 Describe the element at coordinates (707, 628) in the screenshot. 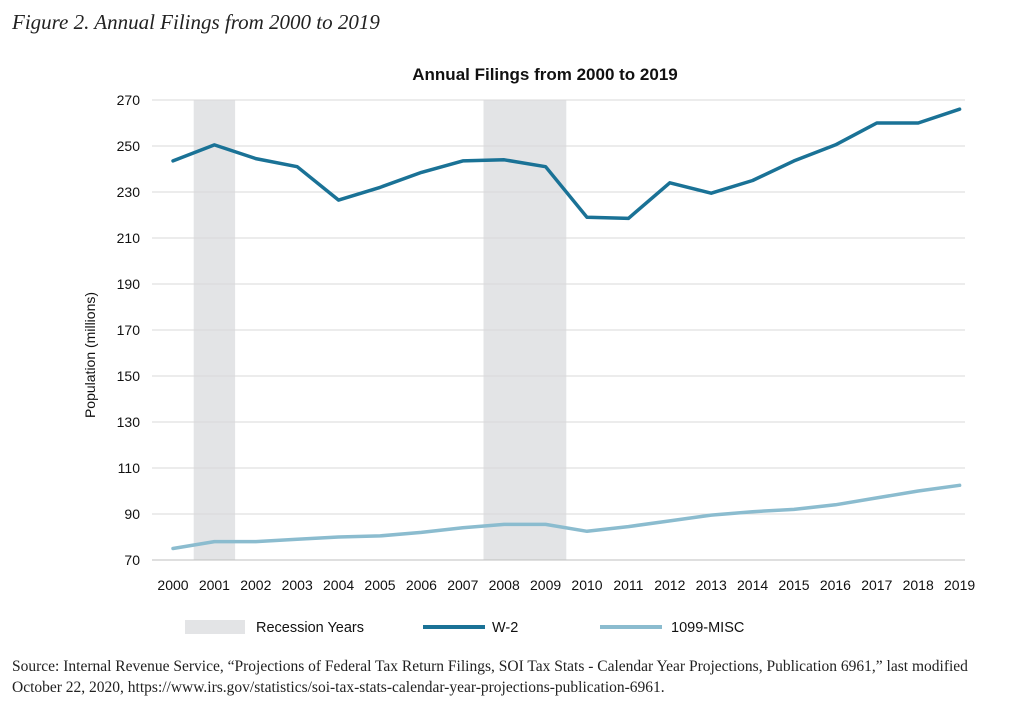

I see `legend-label-misc1099: 1099-MISC` at that location.